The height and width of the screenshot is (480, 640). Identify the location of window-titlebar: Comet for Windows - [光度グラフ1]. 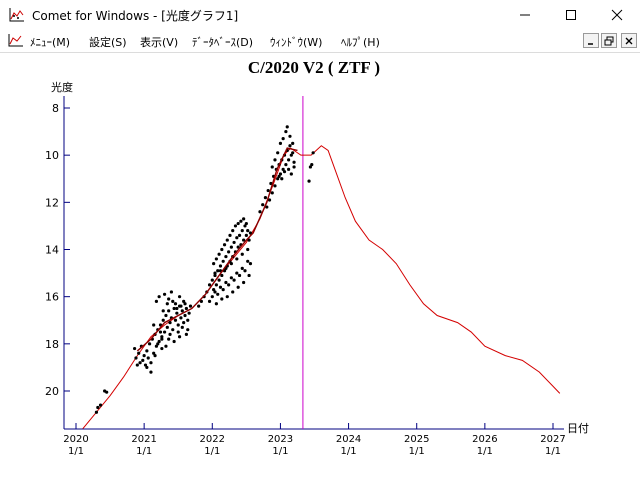
(320, 15).